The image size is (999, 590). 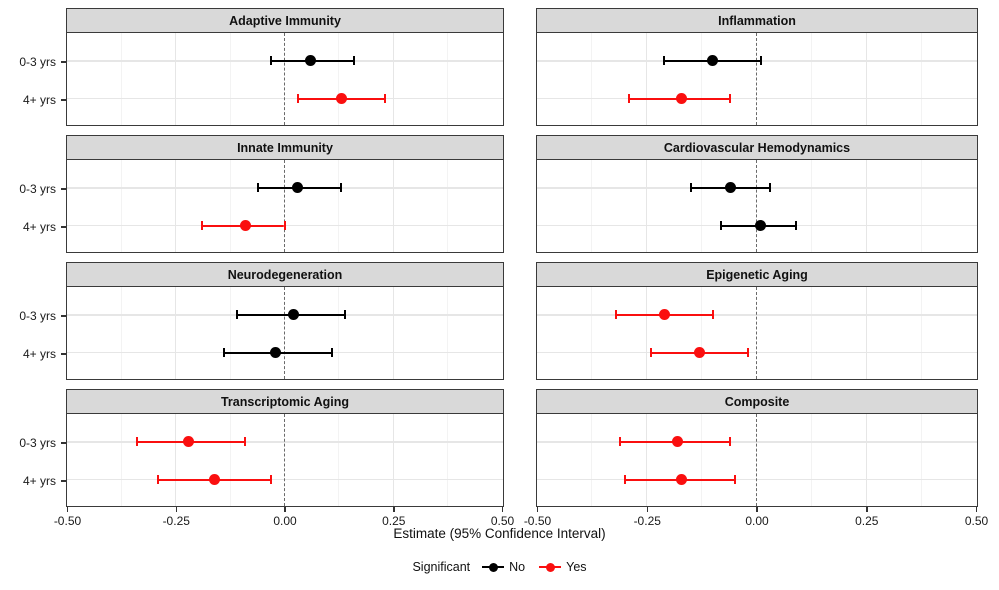 What do you see at coordinates (441, 567) in the screenshot?
I see `legend-title: Significant` at bounding box center [441, 567].